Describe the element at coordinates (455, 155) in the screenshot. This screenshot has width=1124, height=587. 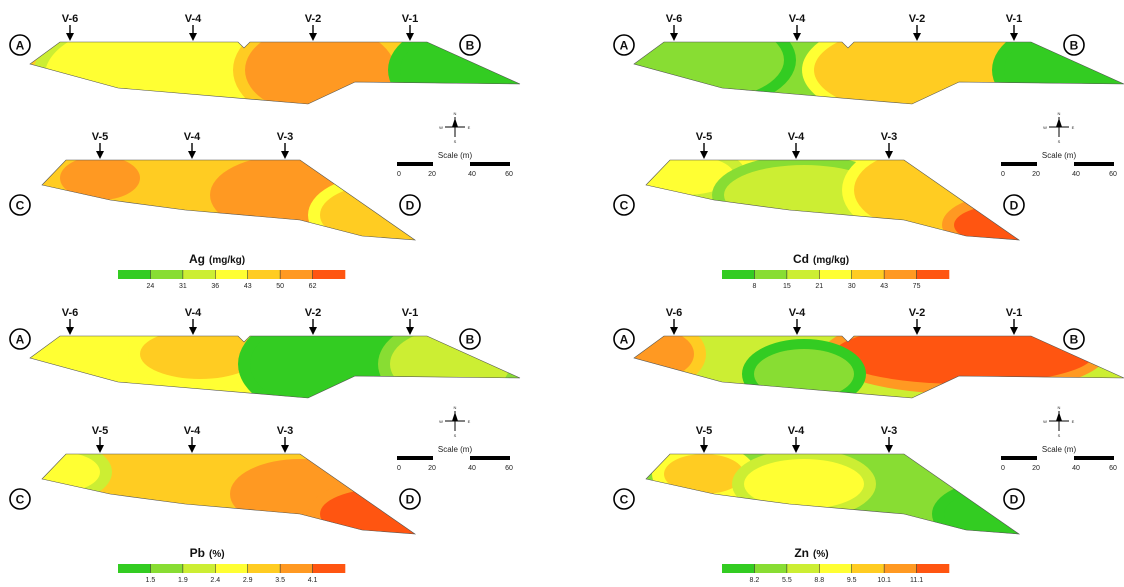
I see `scale-title: Scale (m)` at that location.